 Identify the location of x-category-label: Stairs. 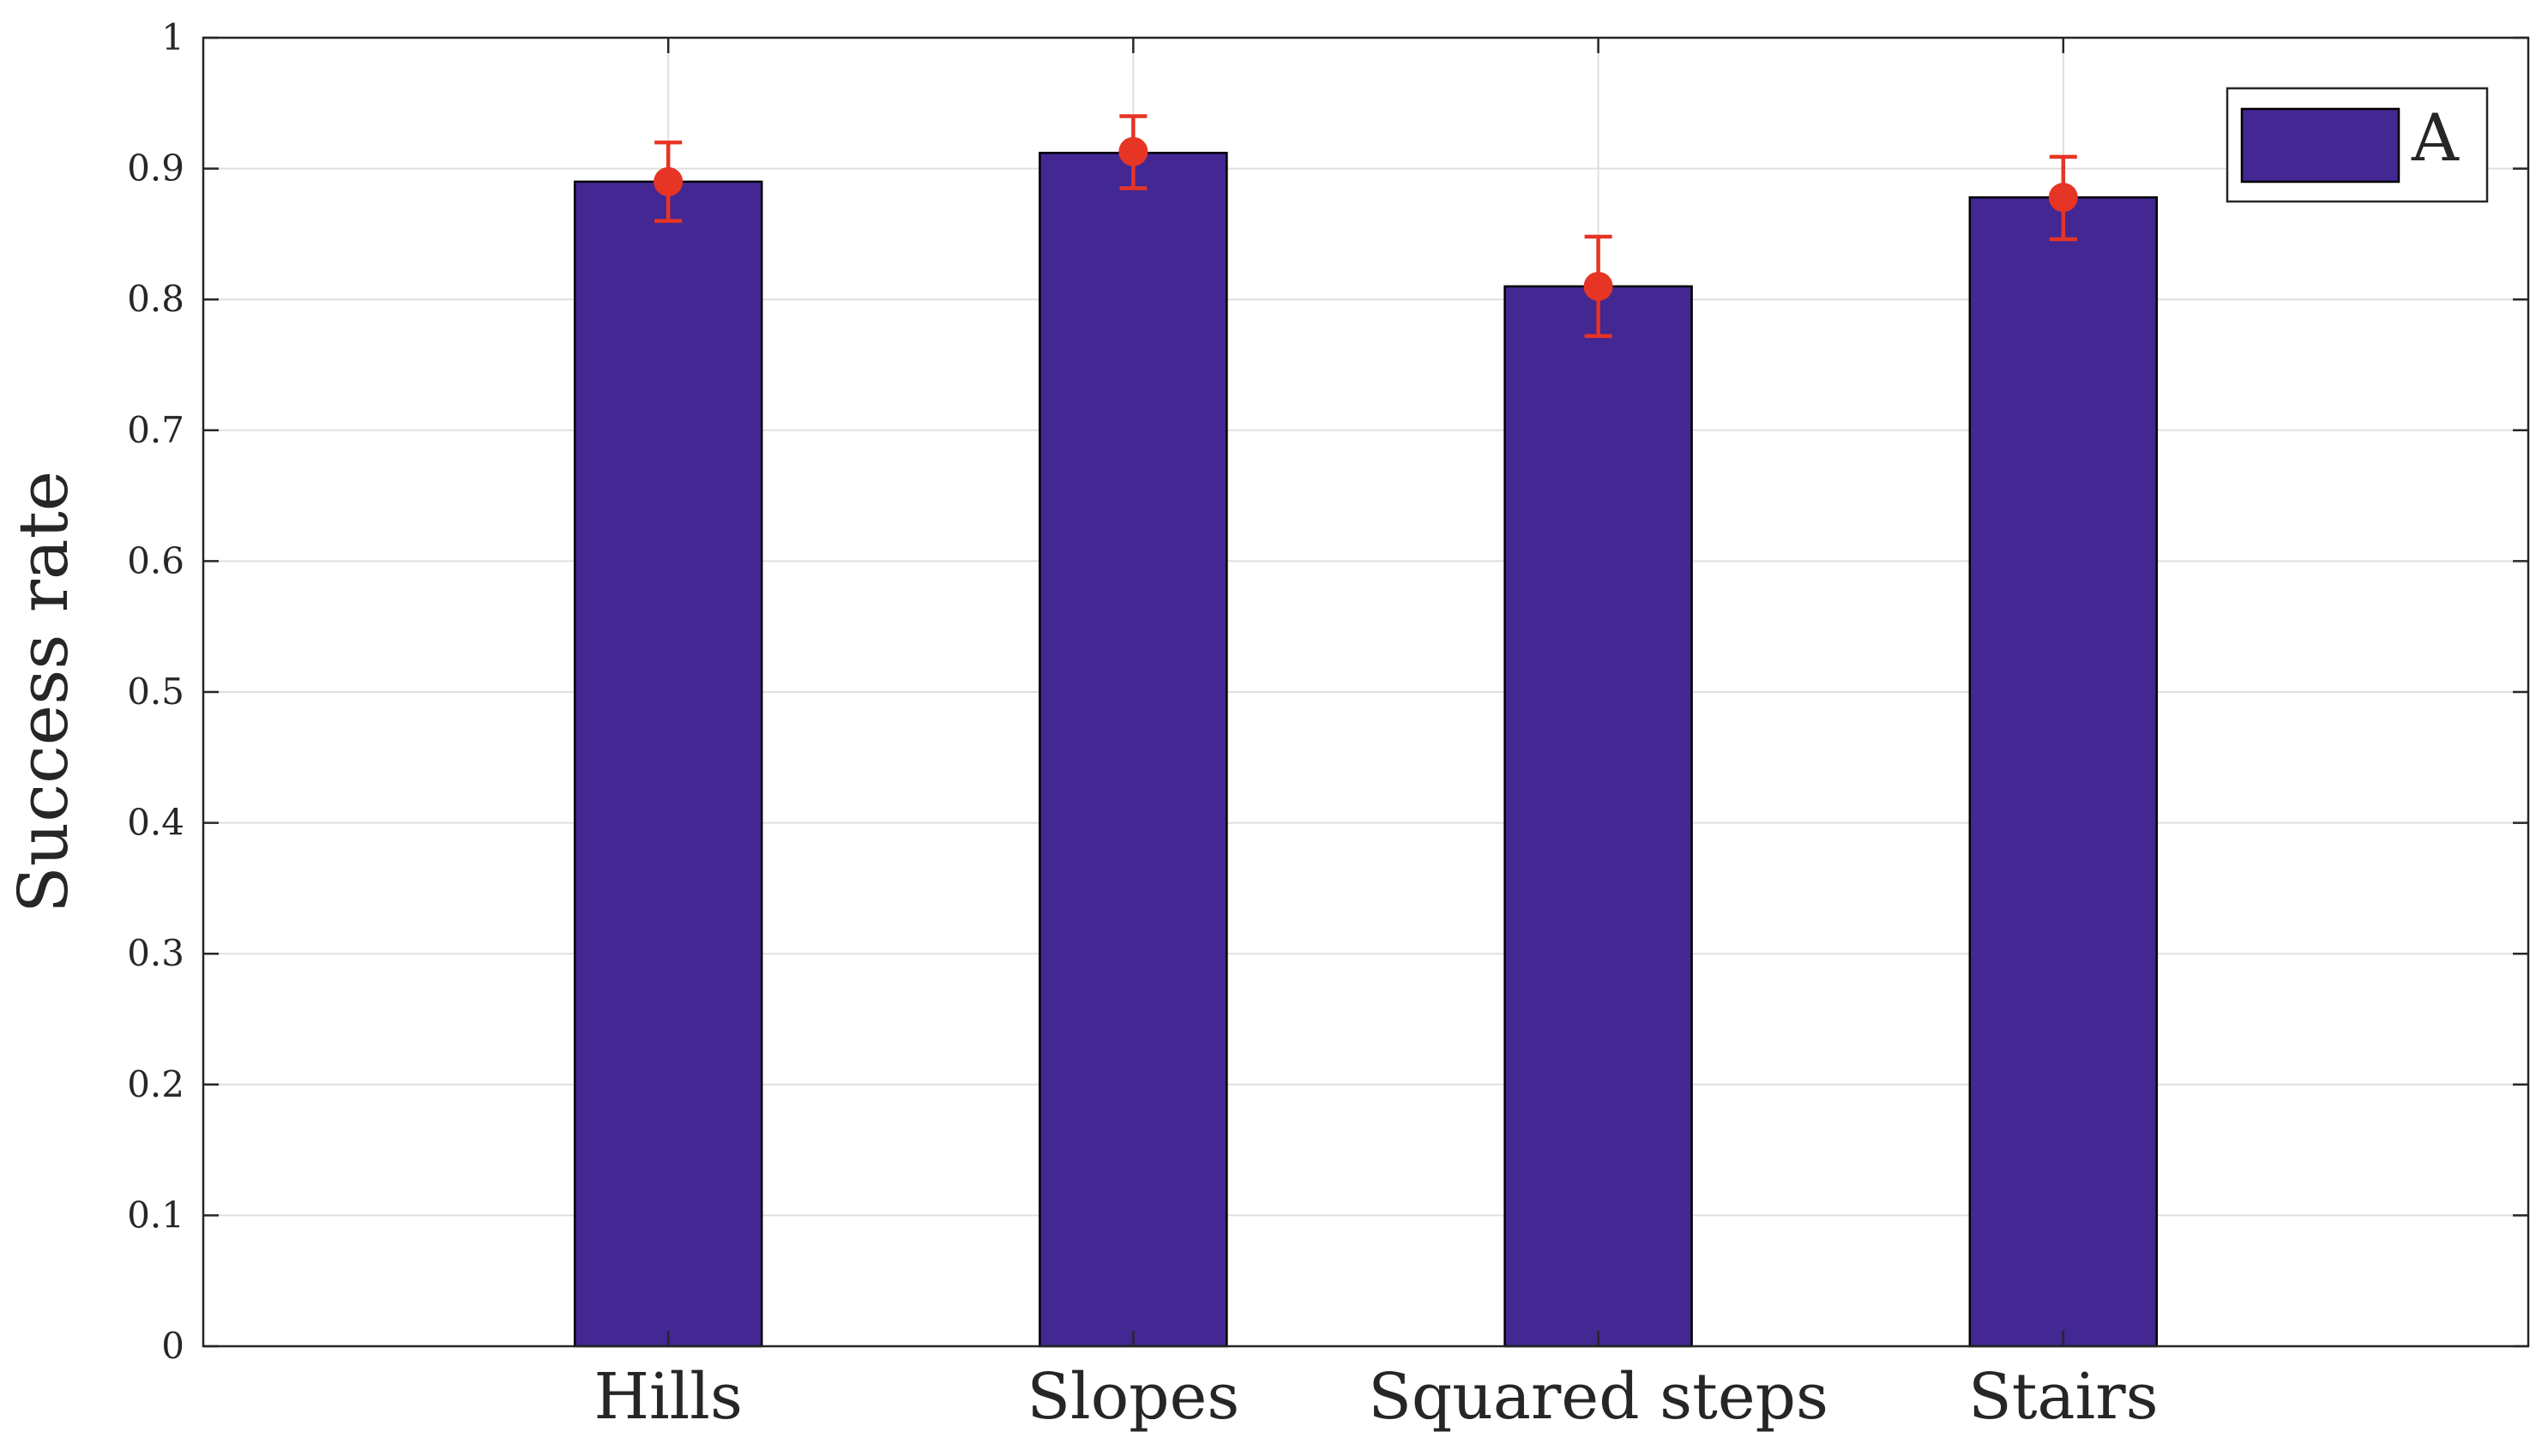
(2063, 1397).